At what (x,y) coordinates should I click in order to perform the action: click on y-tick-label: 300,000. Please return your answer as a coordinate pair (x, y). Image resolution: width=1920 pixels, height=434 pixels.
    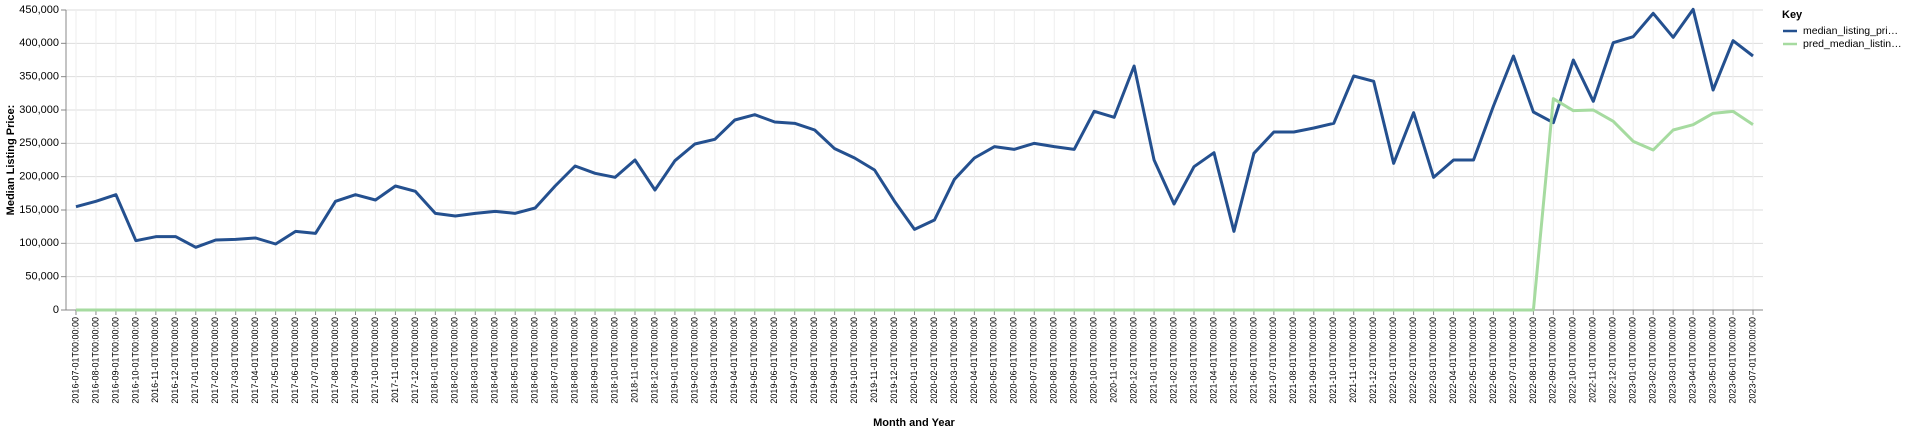
    Looking at the image, I should click on (39, 110).